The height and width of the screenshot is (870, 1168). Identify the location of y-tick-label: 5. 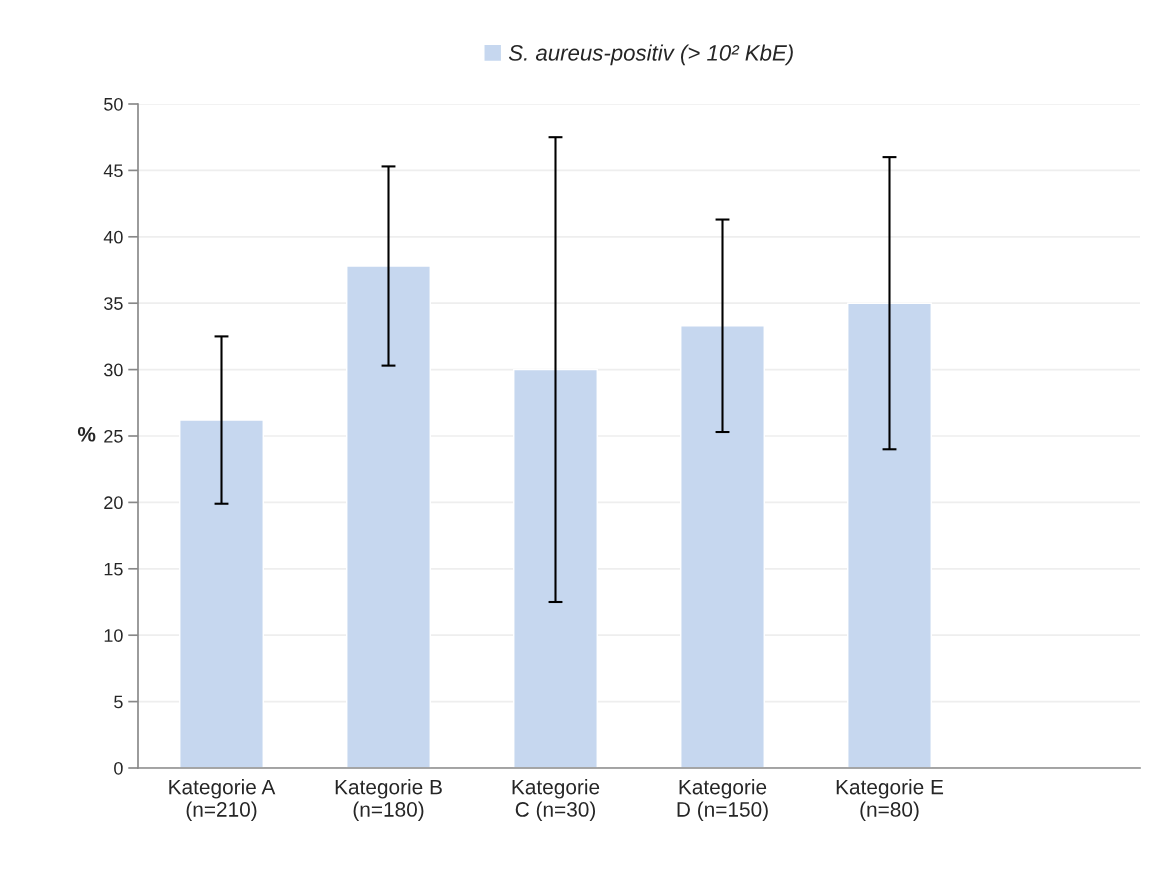
(118, 702).